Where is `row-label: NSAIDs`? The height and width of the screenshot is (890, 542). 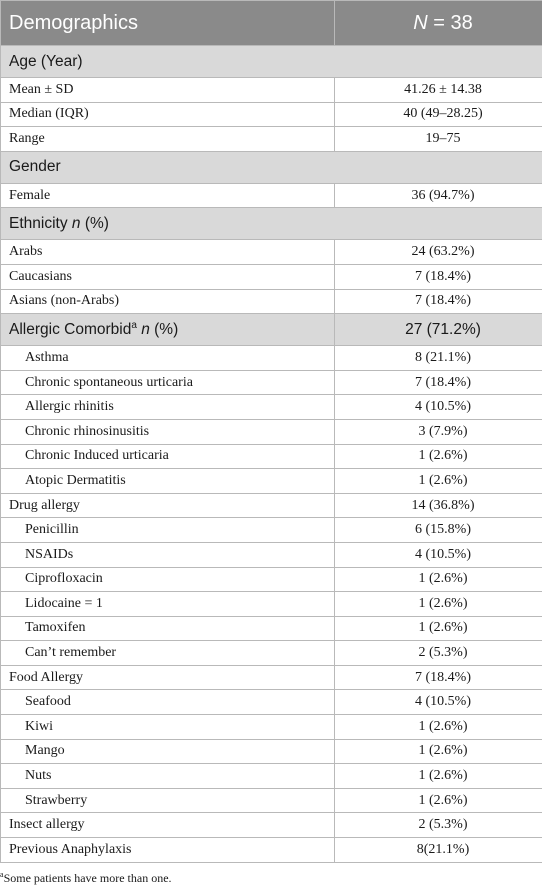
row-label: NSAIDs is located at coordinates (167, 554).